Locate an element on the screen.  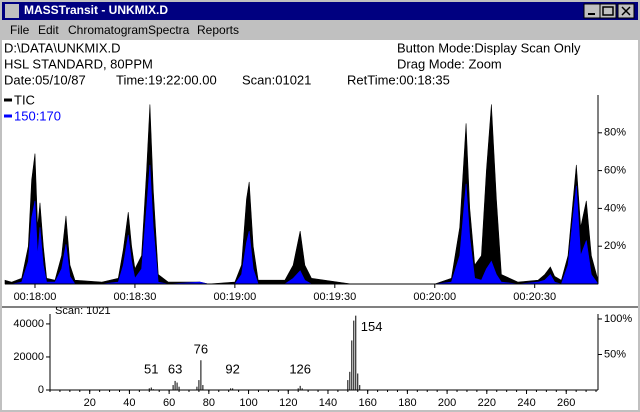
x-tick-label: 00:19:00 is located at coordinates (234, 297).